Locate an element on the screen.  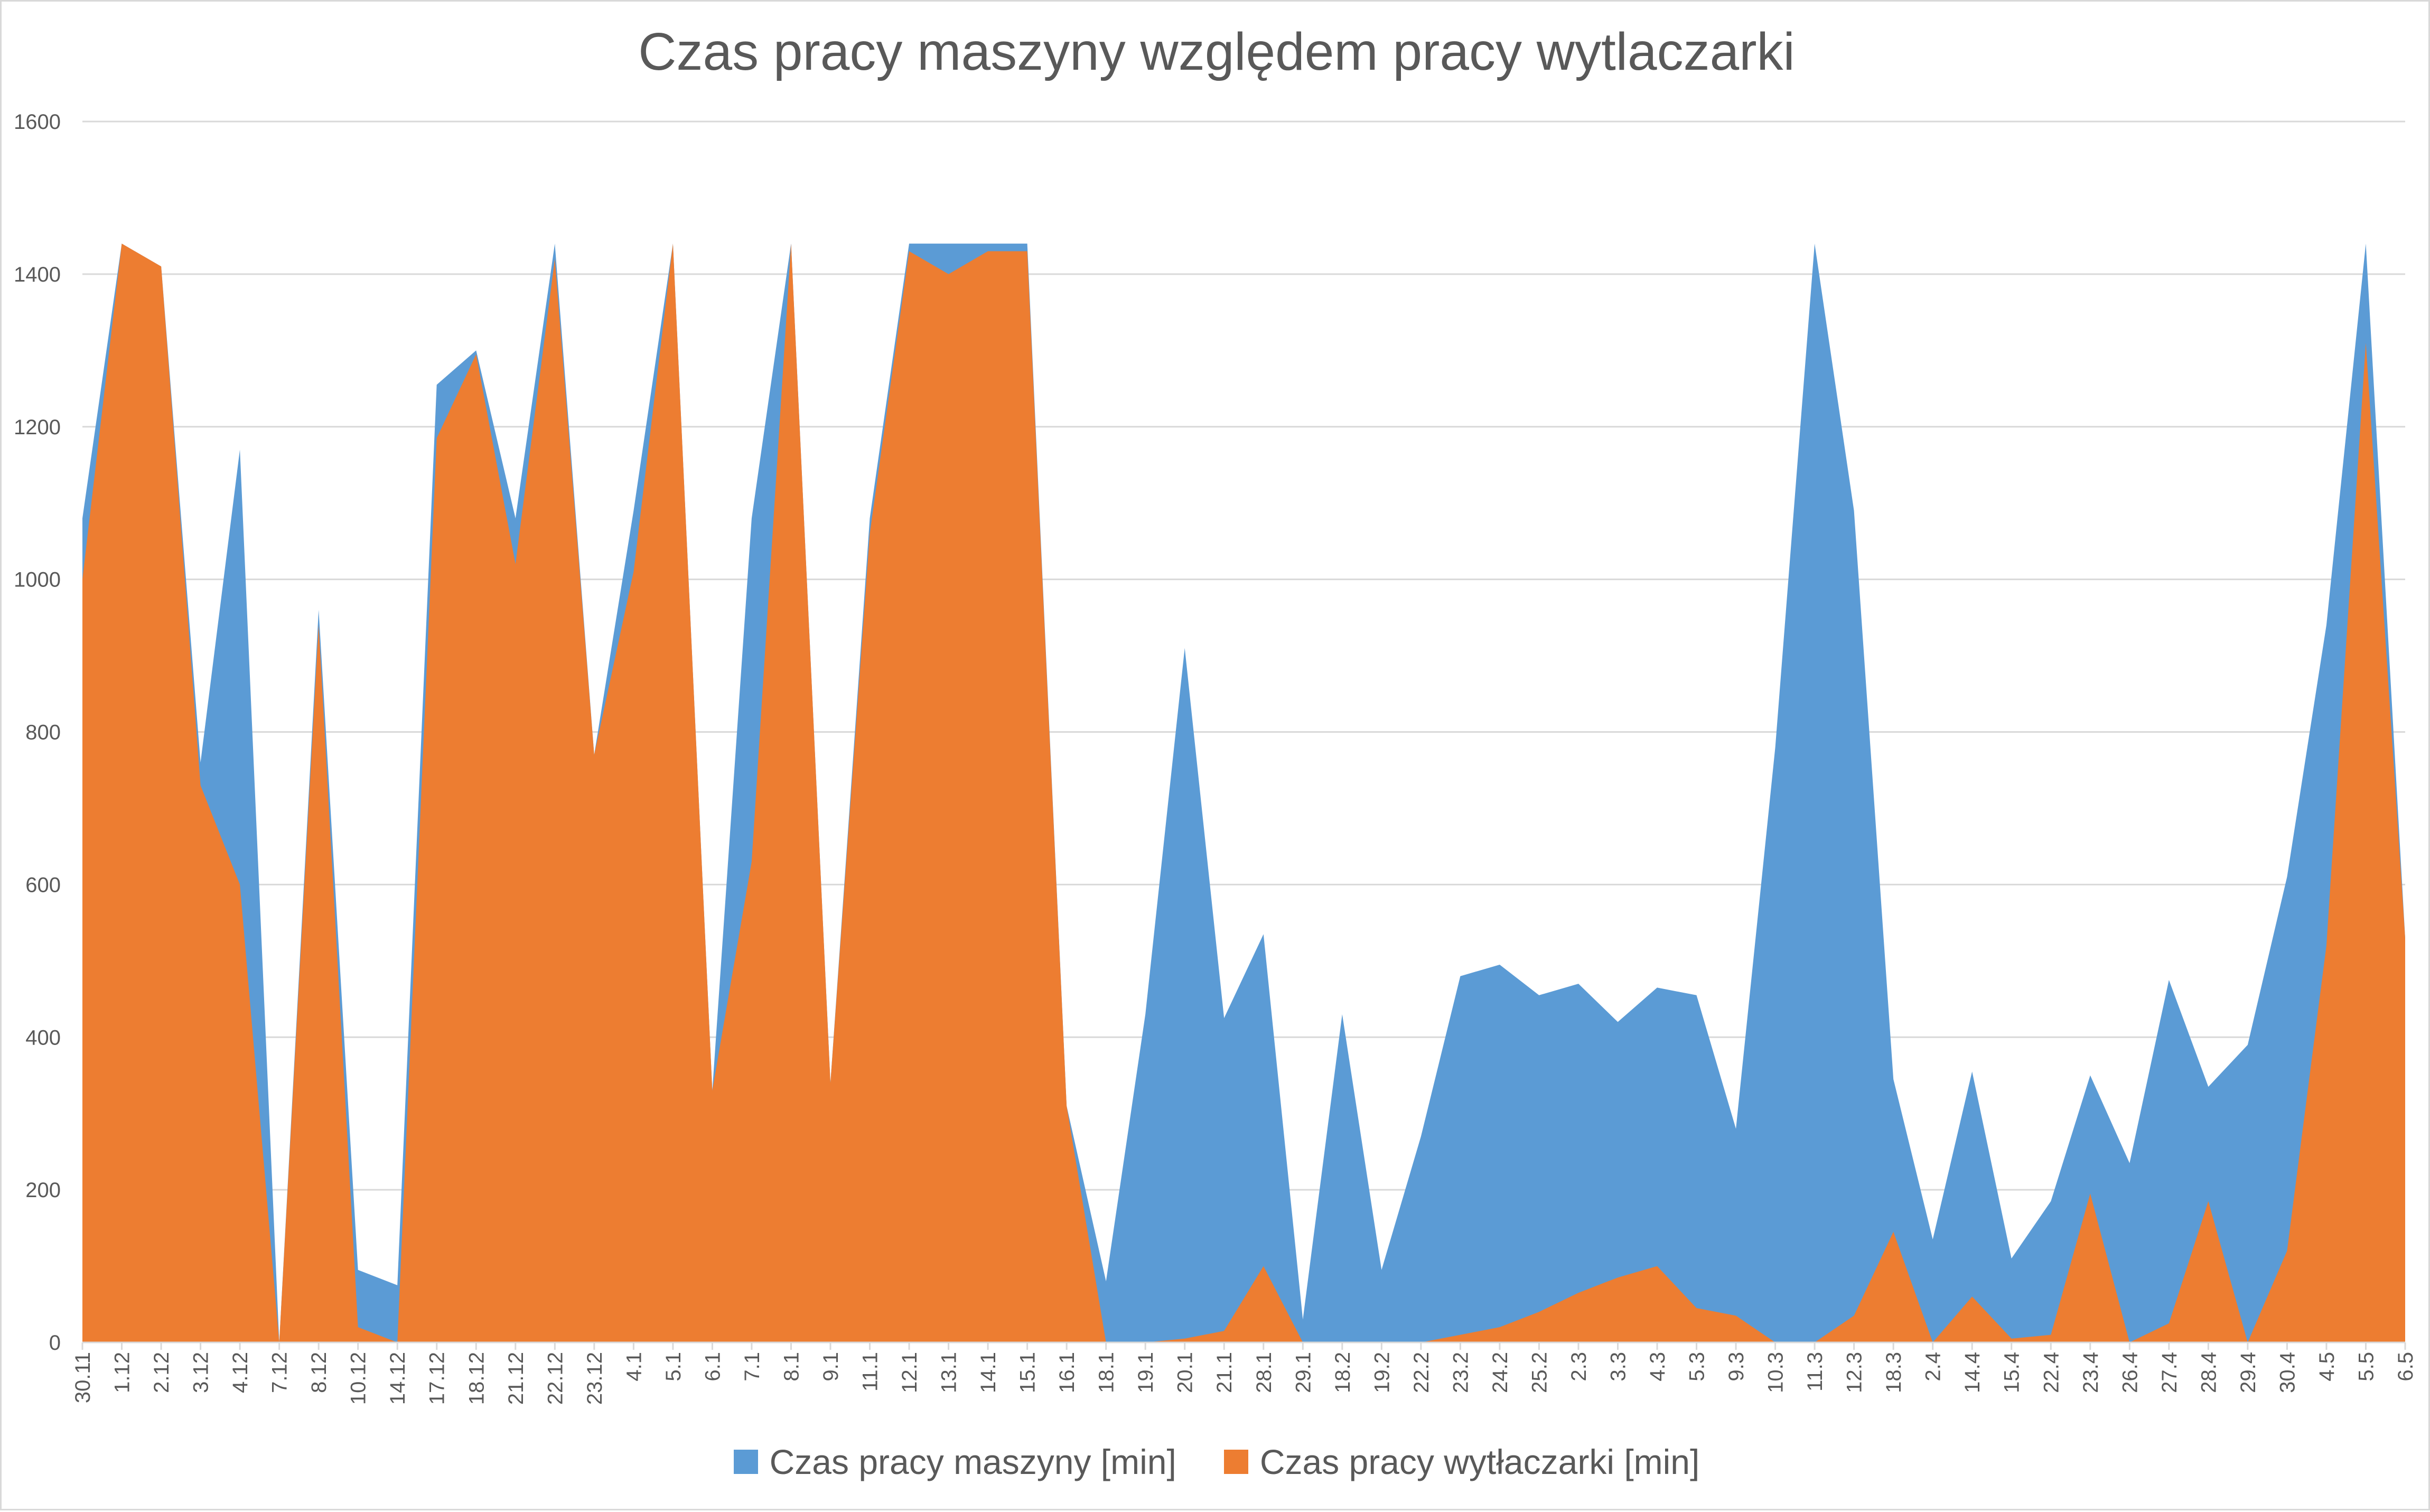
x-tick-label: 15.1 is located at coordinates (1028, 1372).